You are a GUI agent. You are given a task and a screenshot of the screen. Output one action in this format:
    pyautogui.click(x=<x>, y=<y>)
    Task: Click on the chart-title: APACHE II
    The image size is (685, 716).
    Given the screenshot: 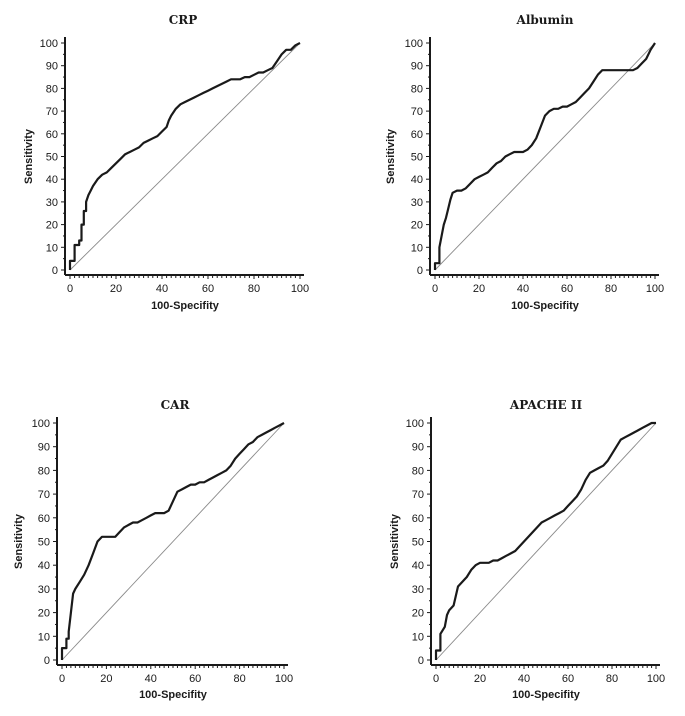 What is the action you would take?
    pyautogui.click(x=546, y=405)
    